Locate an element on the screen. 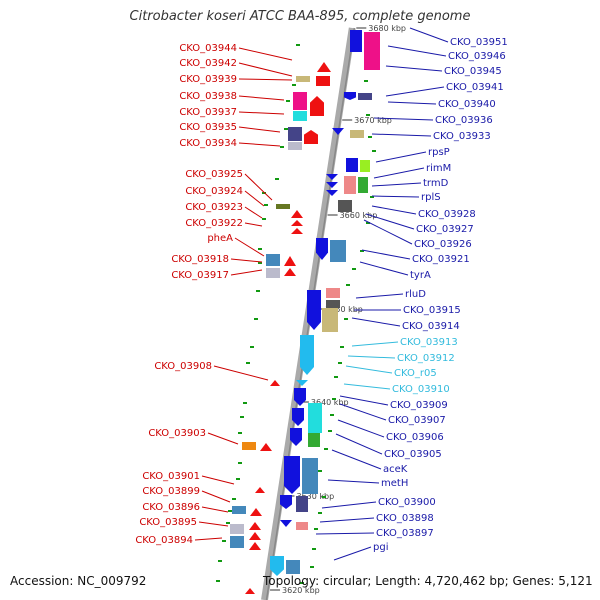 The image size is (600, 600). gene-label-trmD: trmD is located at coordinates (436, 183).